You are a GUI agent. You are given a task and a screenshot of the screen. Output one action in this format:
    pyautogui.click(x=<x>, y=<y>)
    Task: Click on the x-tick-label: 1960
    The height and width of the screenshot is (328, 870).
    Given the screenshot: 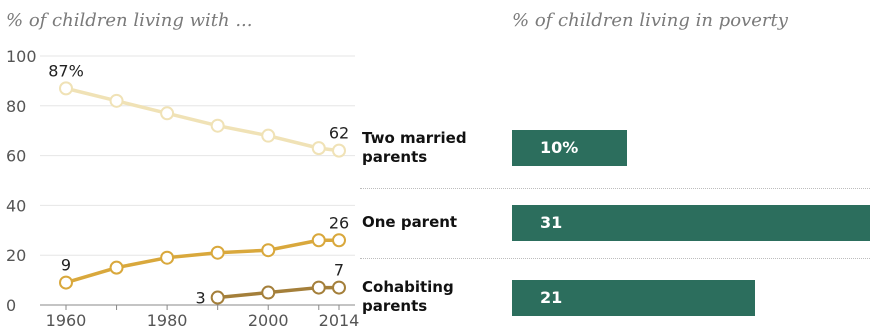 What is the action you would take?
    pyautogui.click(x=66, y=319)
    